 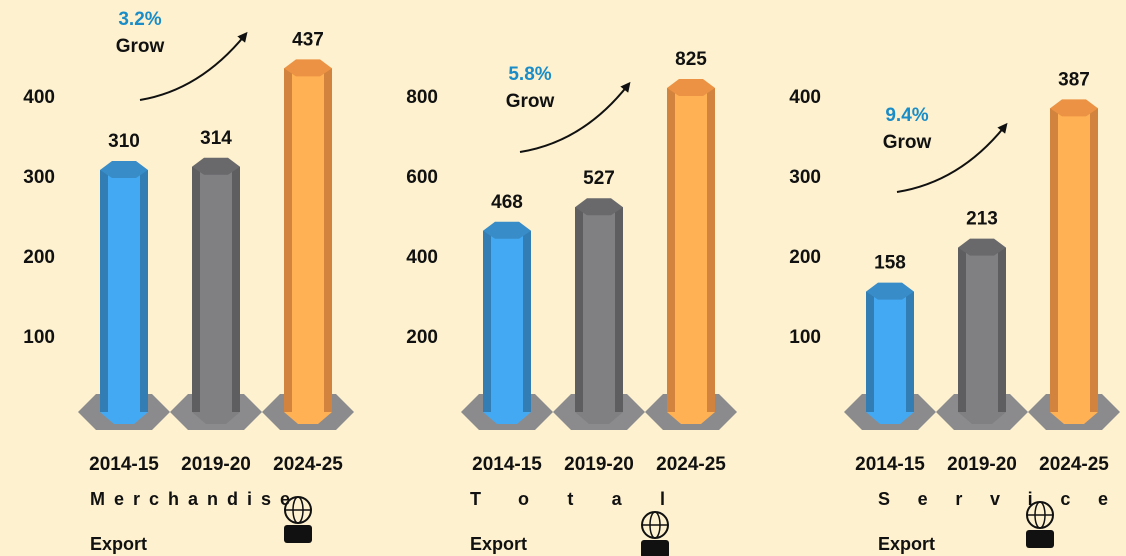 I want to click on value-label: 825, so click(x=691, y=59).